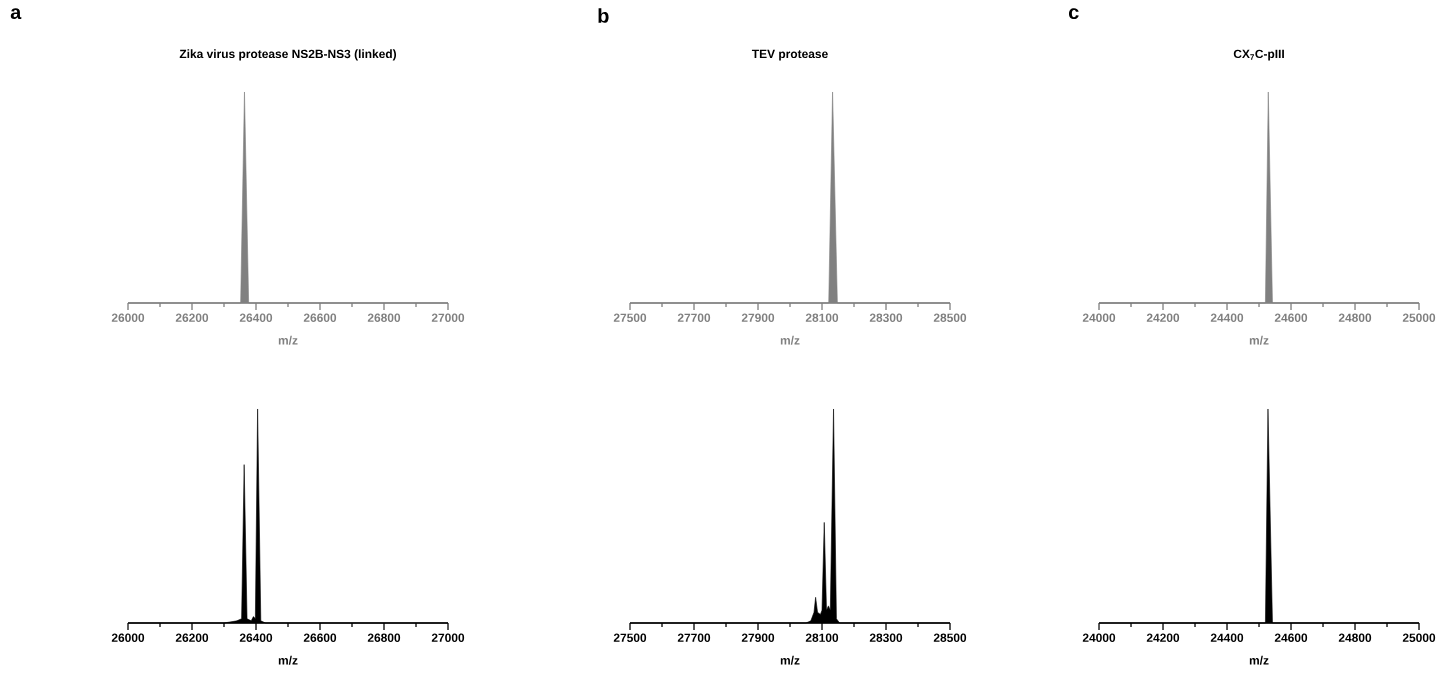  I want to click on chart-title: CX$_{7}$C-pIII, so click(1258, 55).